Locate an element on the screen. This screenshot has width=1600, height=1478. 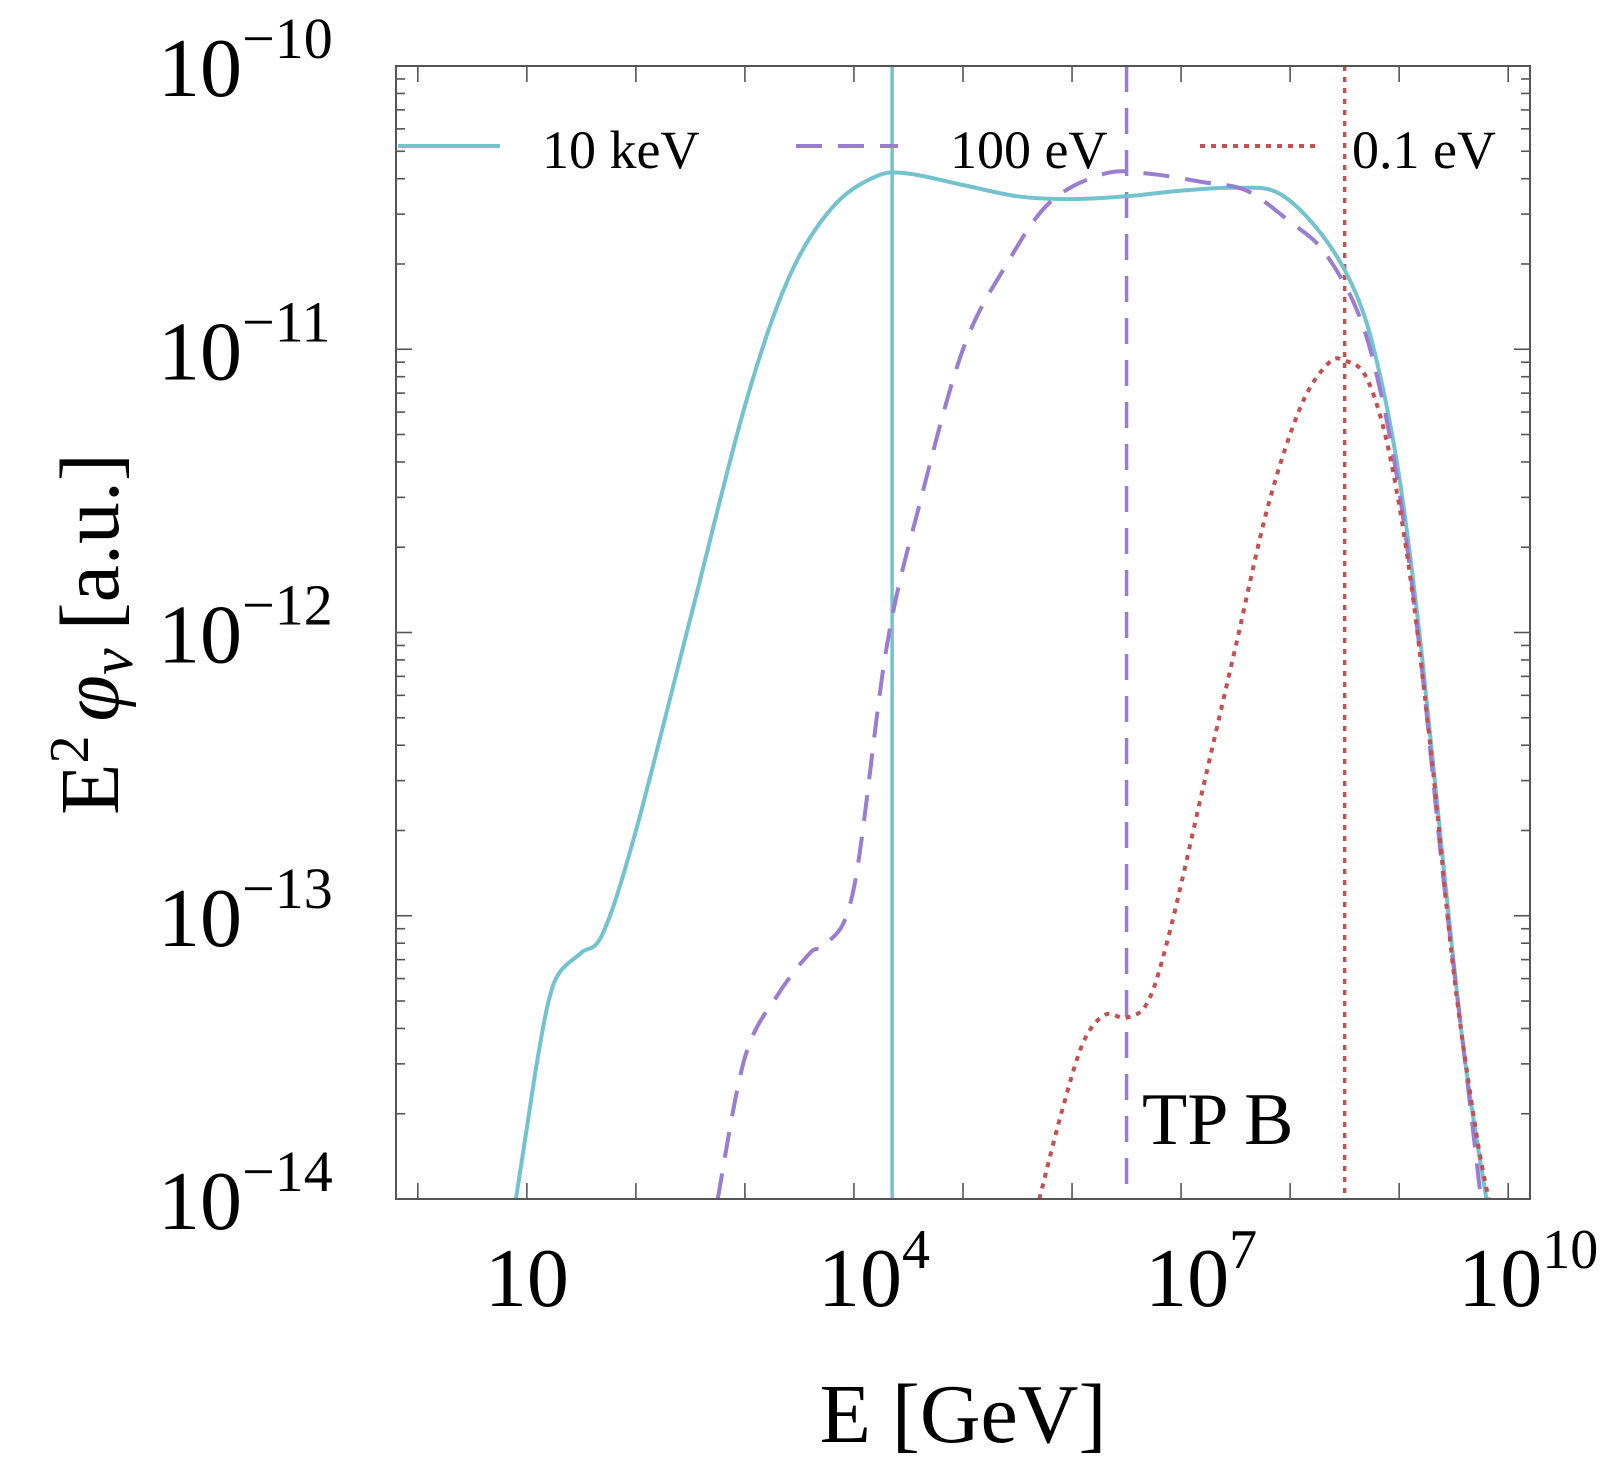
y-tick-label: 10−14 is located at coordinates (245, 1193).